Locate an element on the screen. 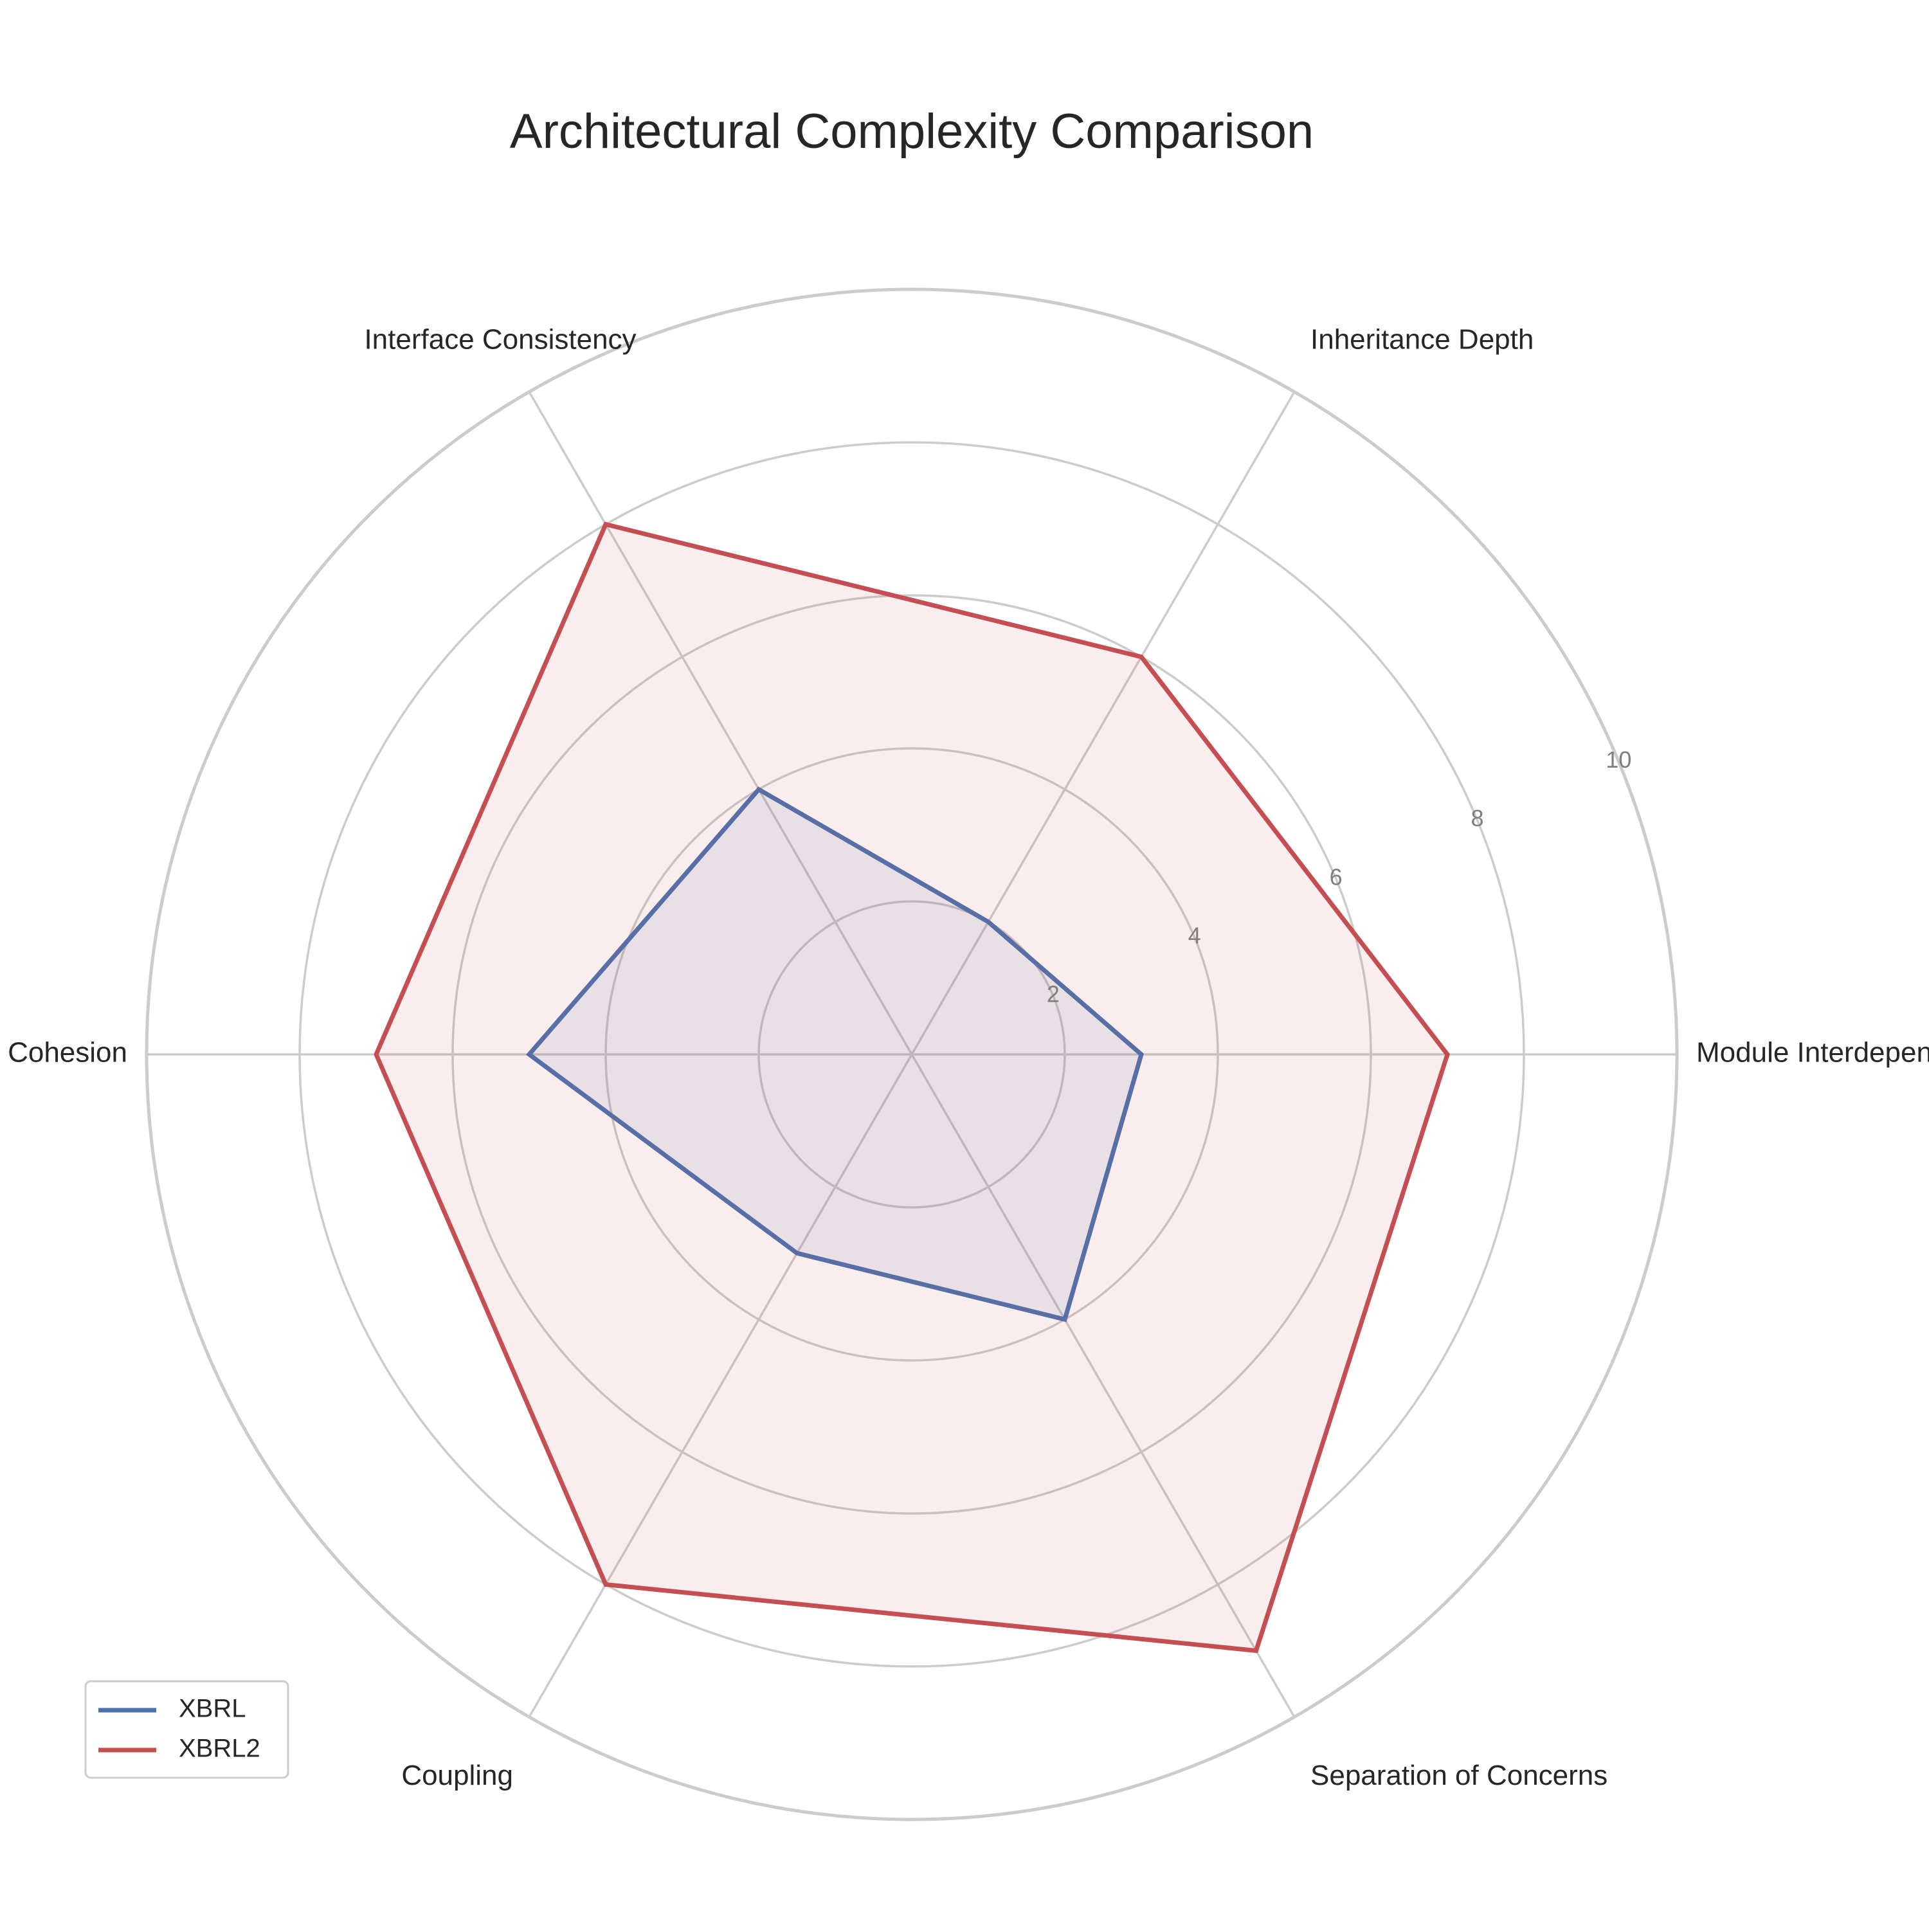 The image size is (1929, 1932). radial-tick-label: 8 is located at coordinates (1477, 818).